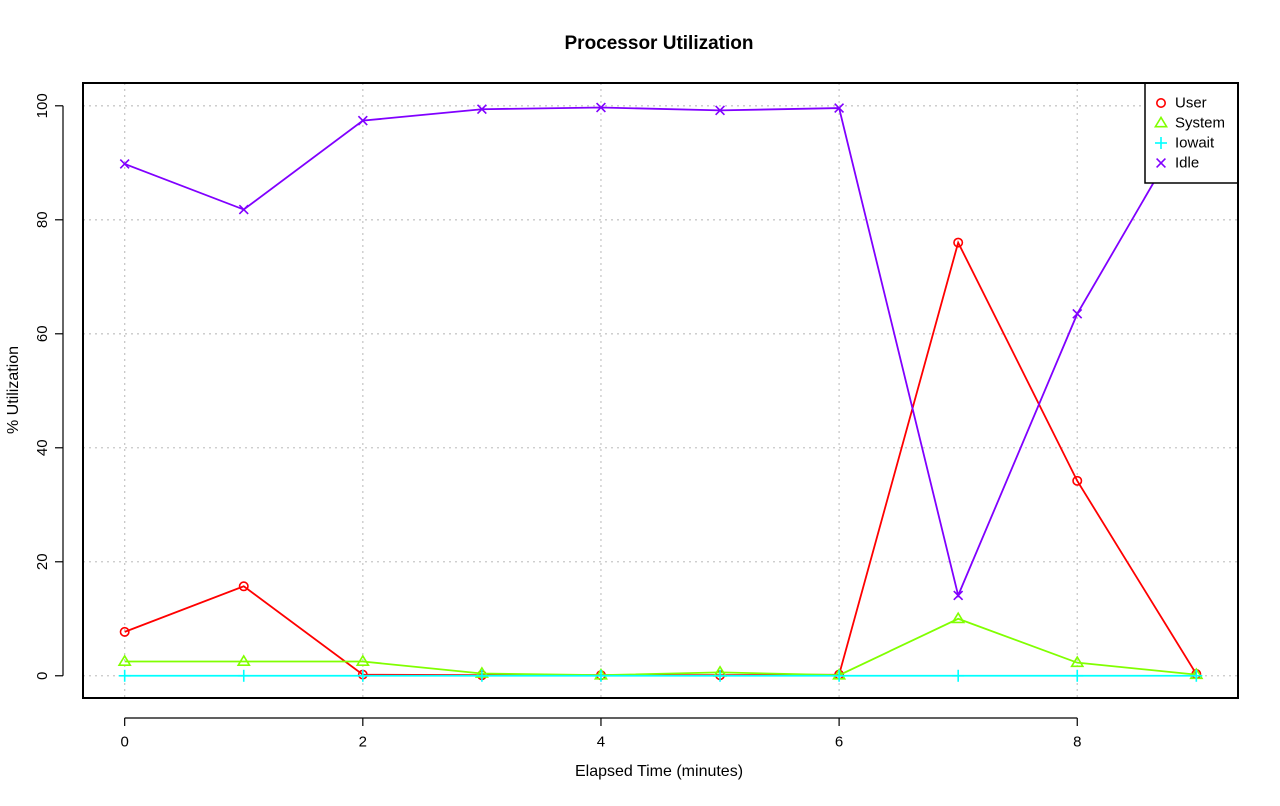  What do you see at coordinates (42, 333) in the screenshot?
I see `y-tick-label: 60` at bounding box center [42, 333].